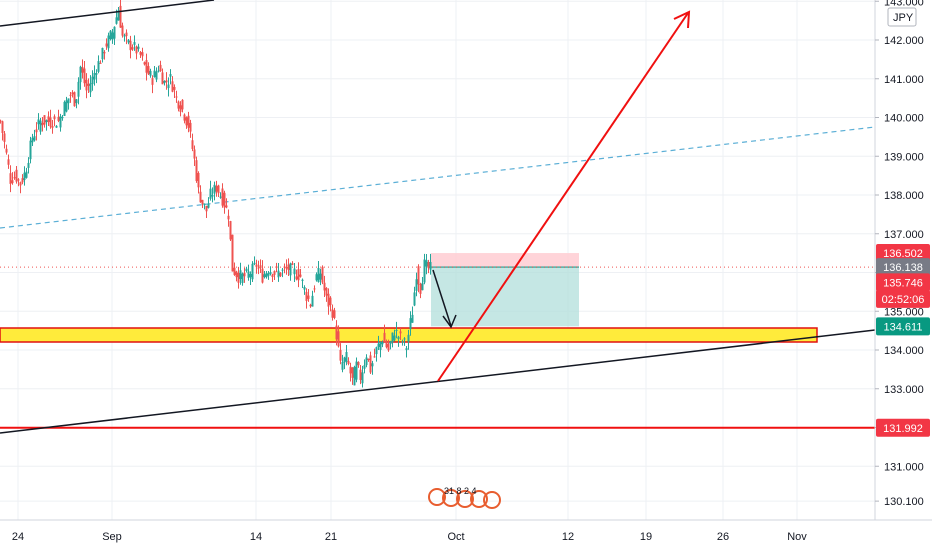  I want to click on price-tag-entry, so click(903, 282).